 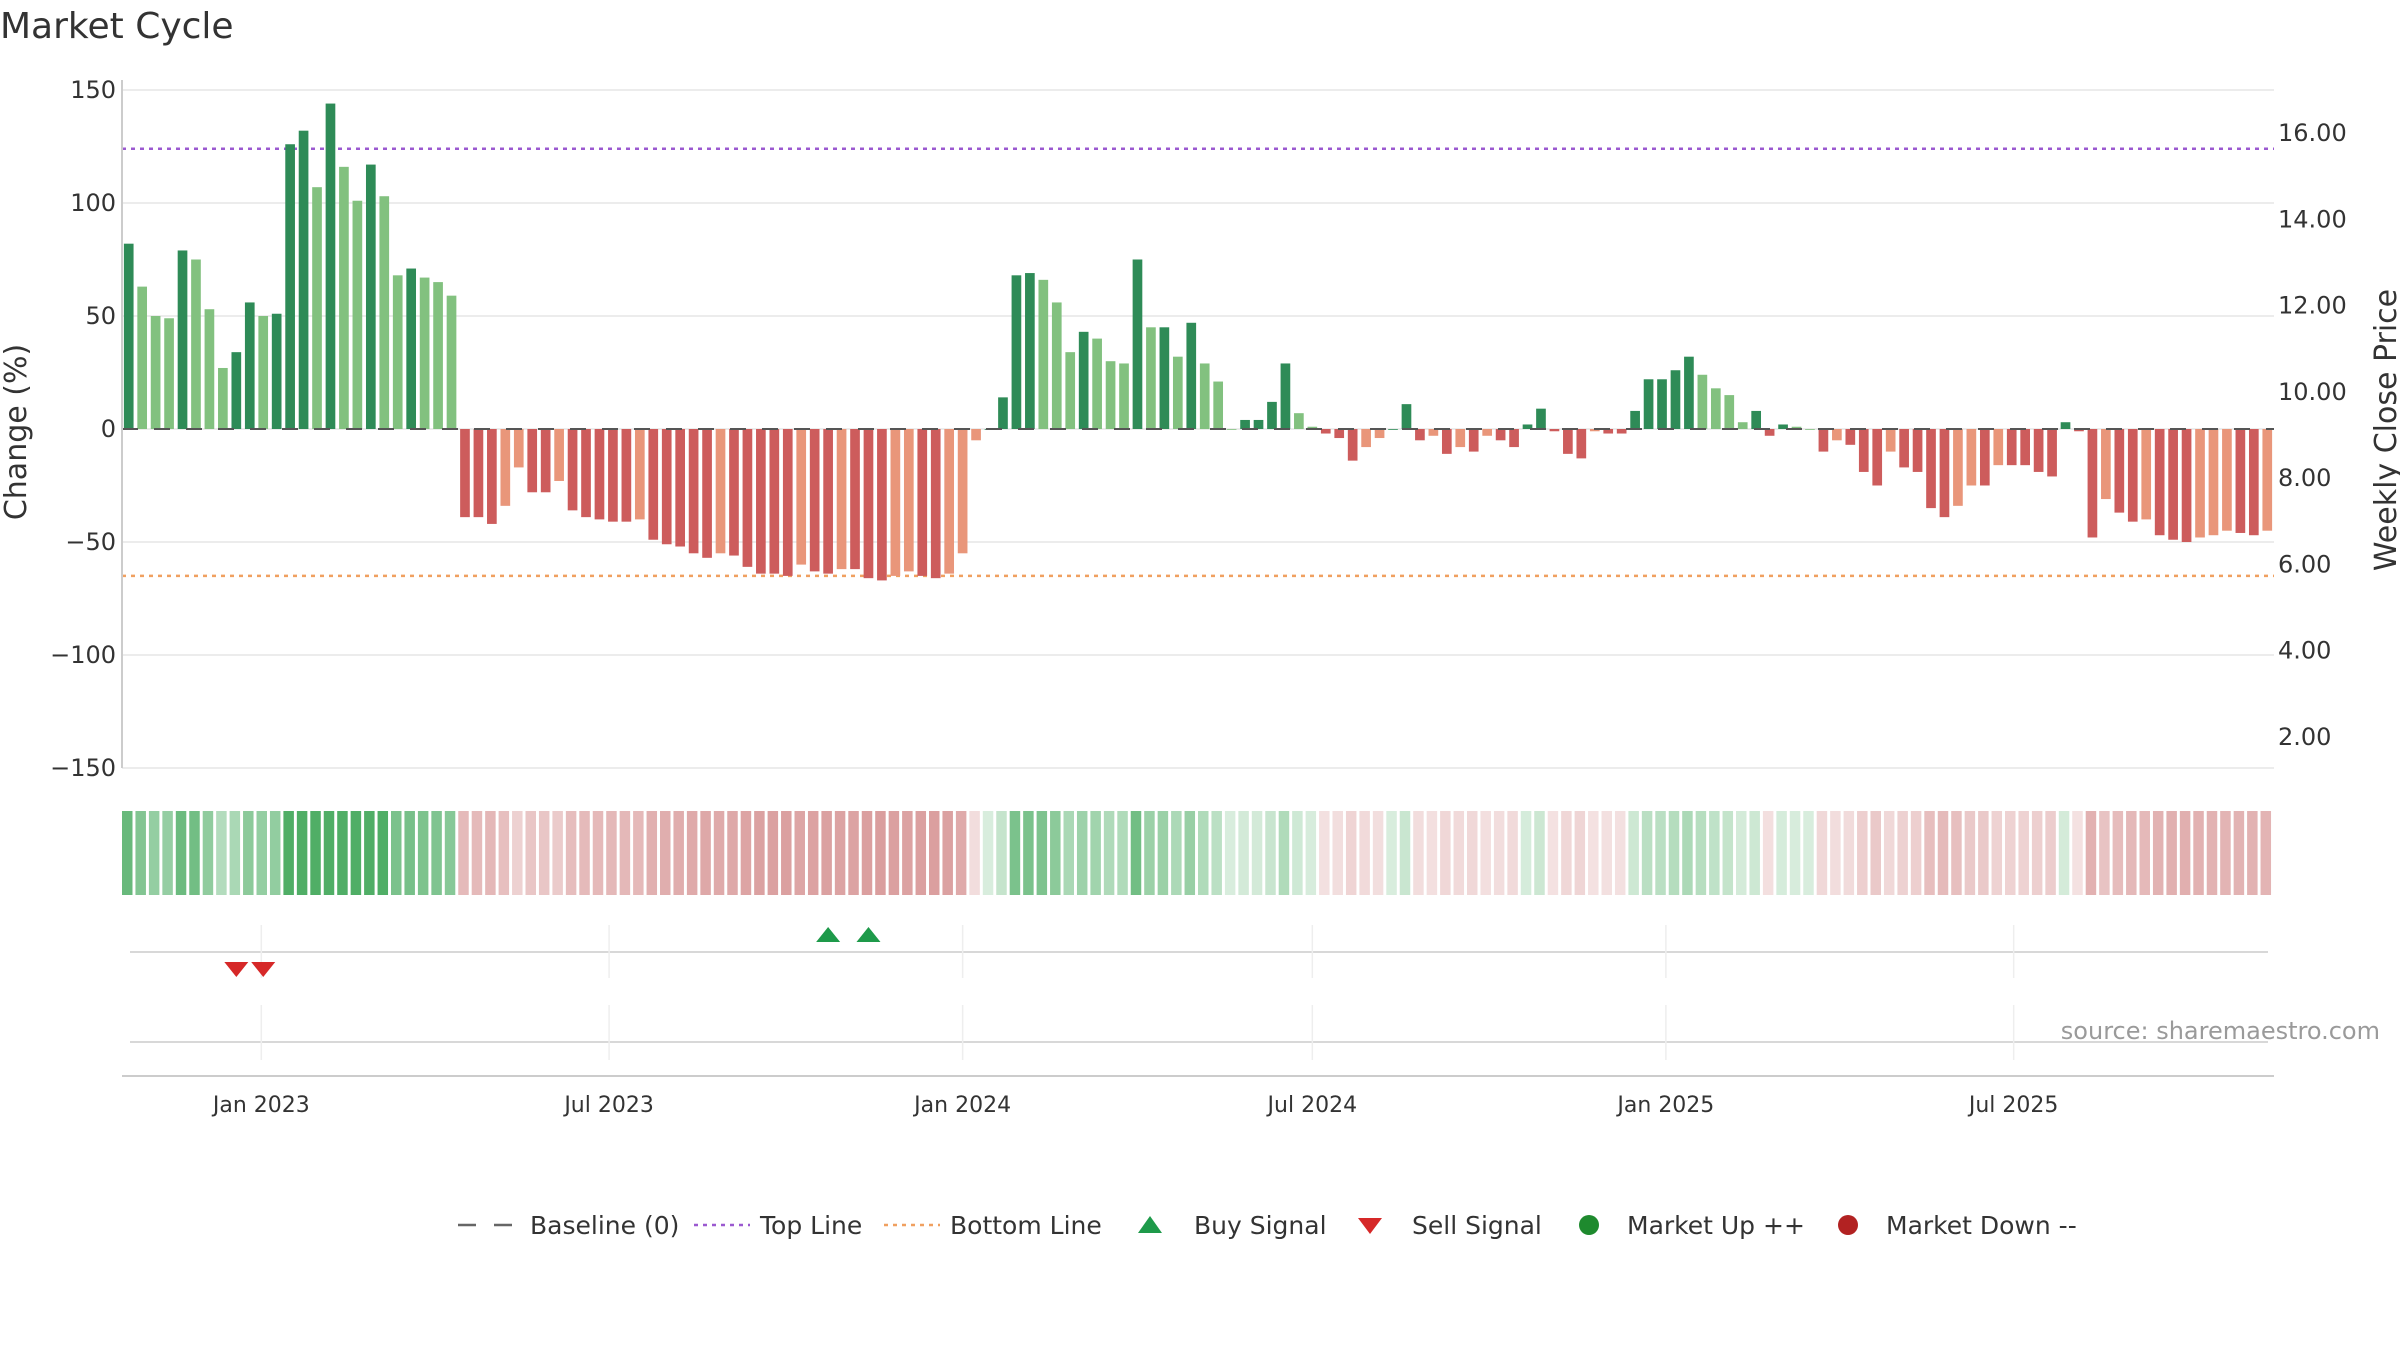 I want to click on legend-label: Top Line, so click(x=810, y=1225).